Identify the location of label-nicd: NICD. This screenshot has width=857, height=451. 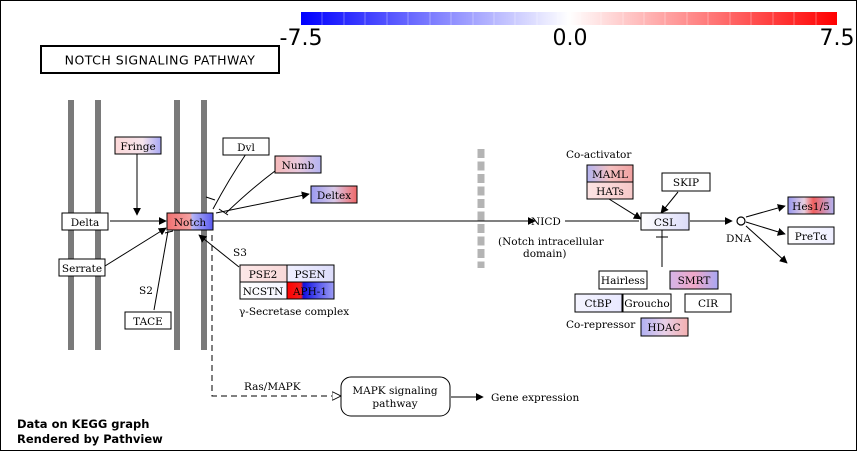
(546, 222).